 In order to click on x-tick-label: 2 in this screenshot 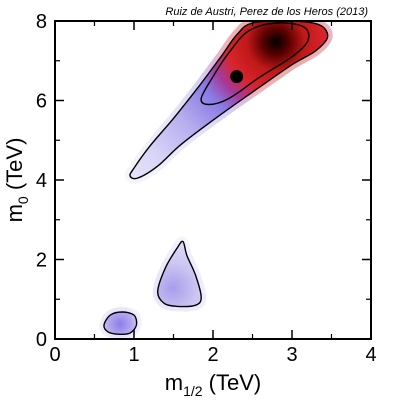, I will do `click(212, 355)`.